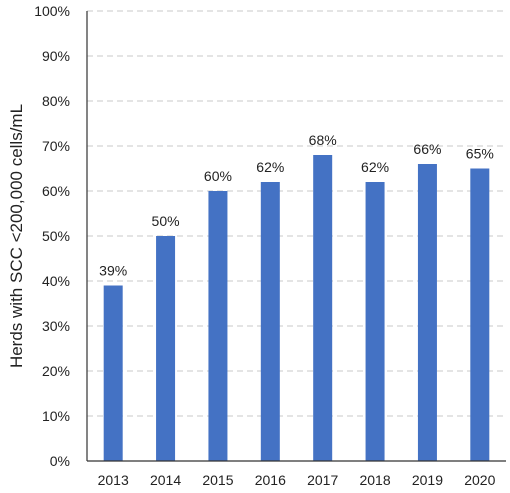 The height and width of the screenshot is (493, 510). Describe the element at coordinates (218, 176) in the screenshot. I see `data-label-2015: 60%` at that location.